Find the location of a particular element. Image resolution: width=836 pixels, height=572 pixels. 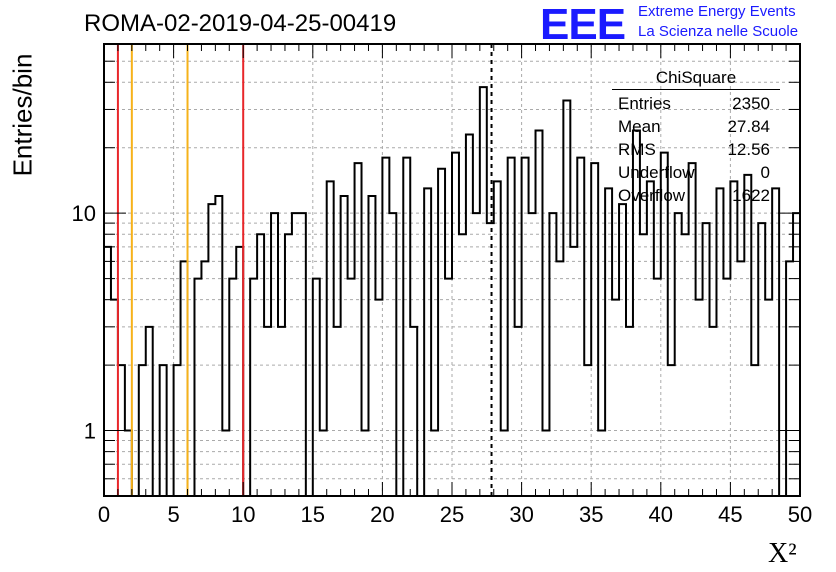

stats-row: Overflow 1622 is located at coordinates (696, 195).